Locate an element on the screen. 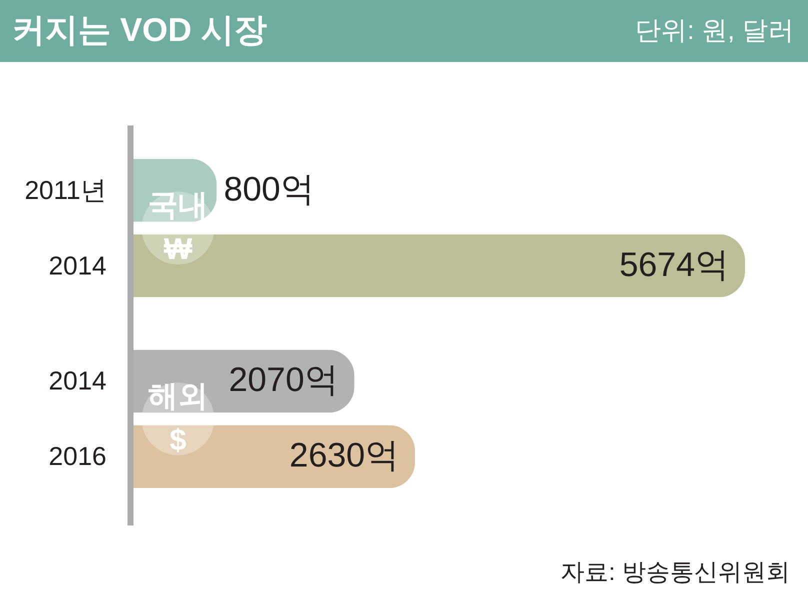  chart-title: 커지는 VOD 시장 is located at coordinates (139, 29).